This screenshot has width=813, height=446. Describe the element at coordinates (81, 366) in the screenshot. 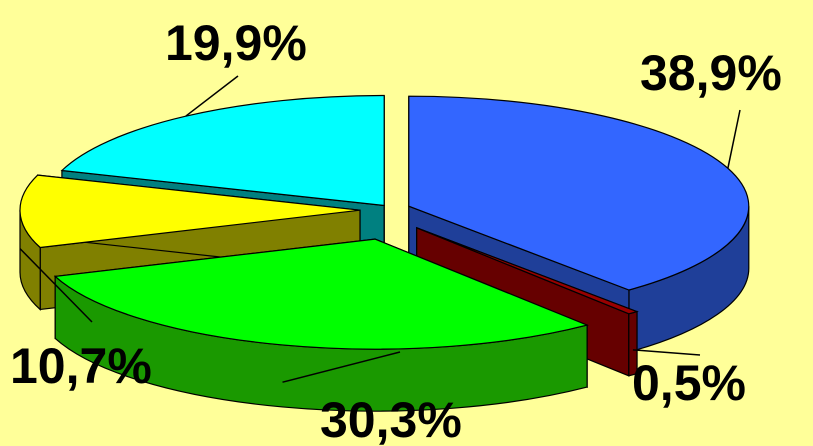

I see `slice-label-3: 10,7%` at that location.